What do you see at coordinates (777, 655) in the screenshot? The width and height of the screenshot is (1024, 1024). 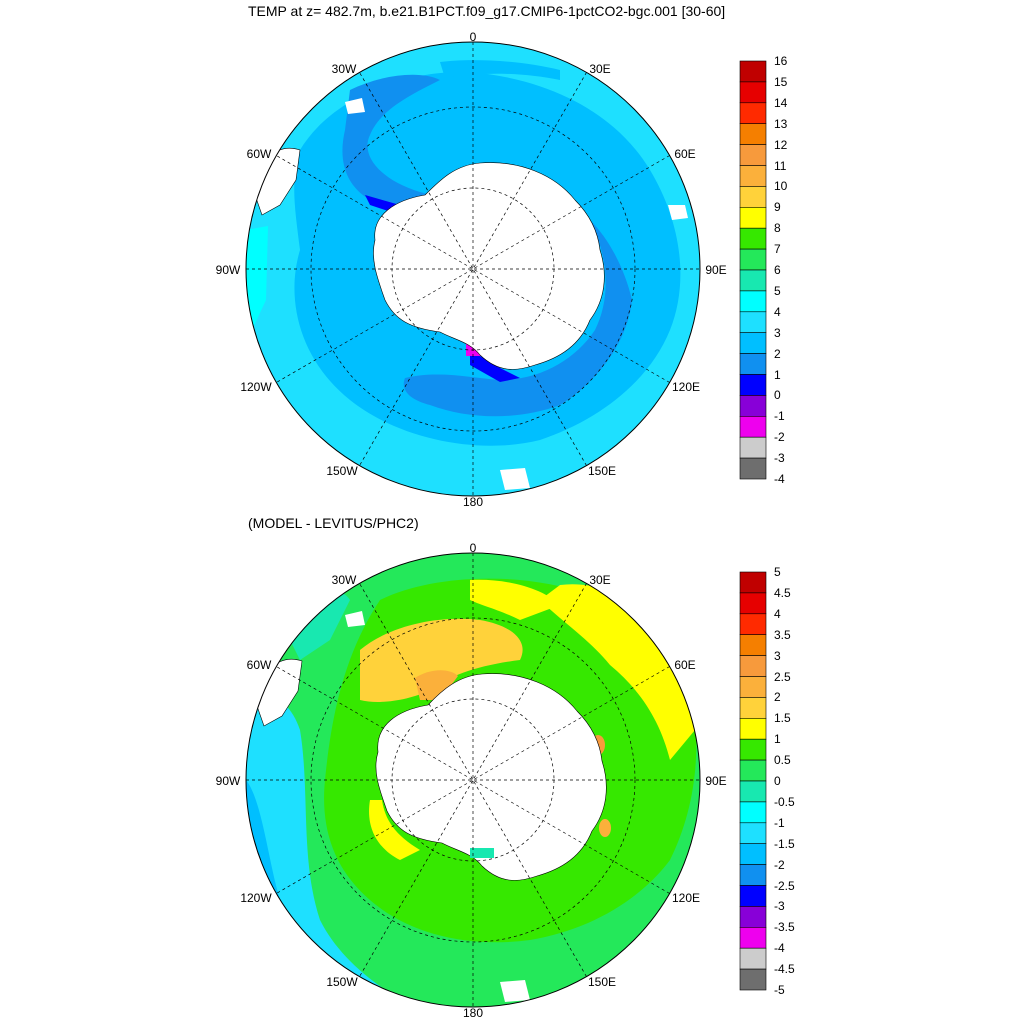 I see `colorbar-tick-label: 3` at bounding box center [777, 655].